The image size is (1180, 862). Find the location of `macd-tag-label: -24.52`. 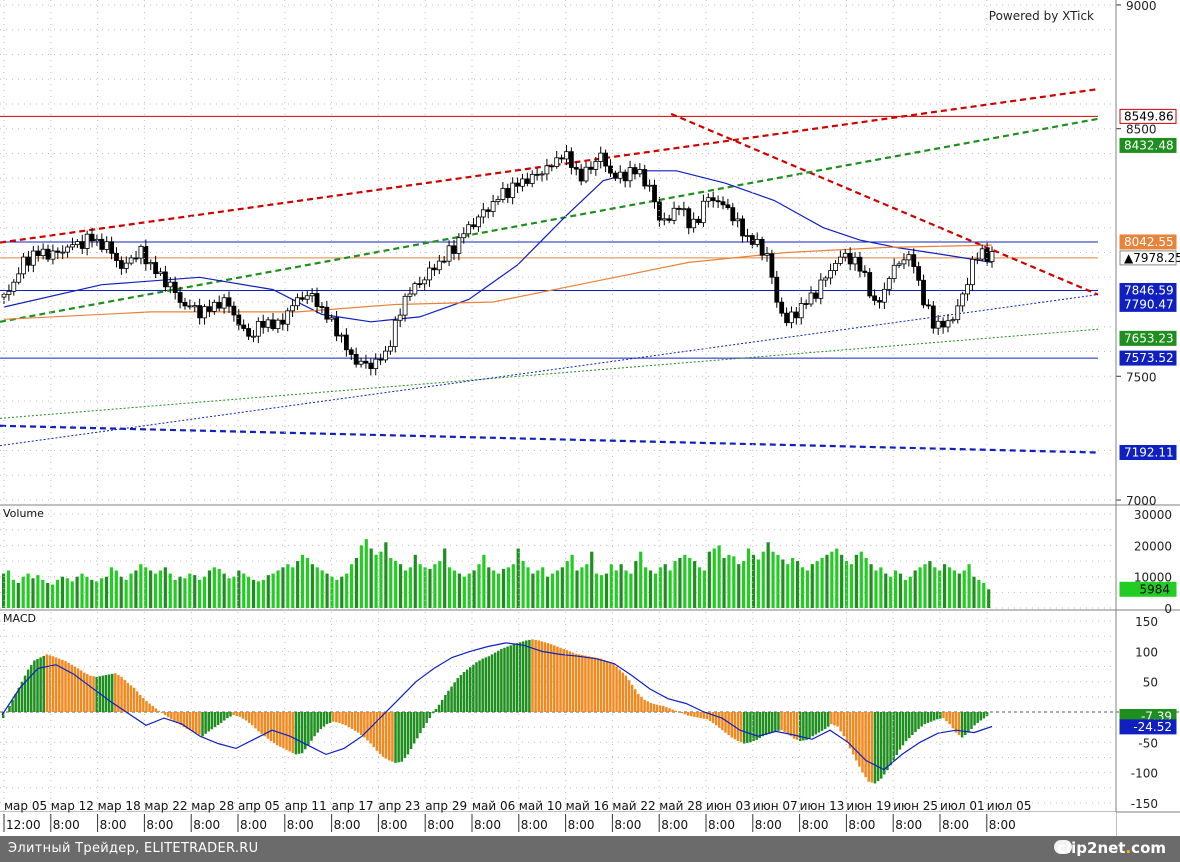

macd-tag-label: -24.52 is located at coordinates (1152, 727).